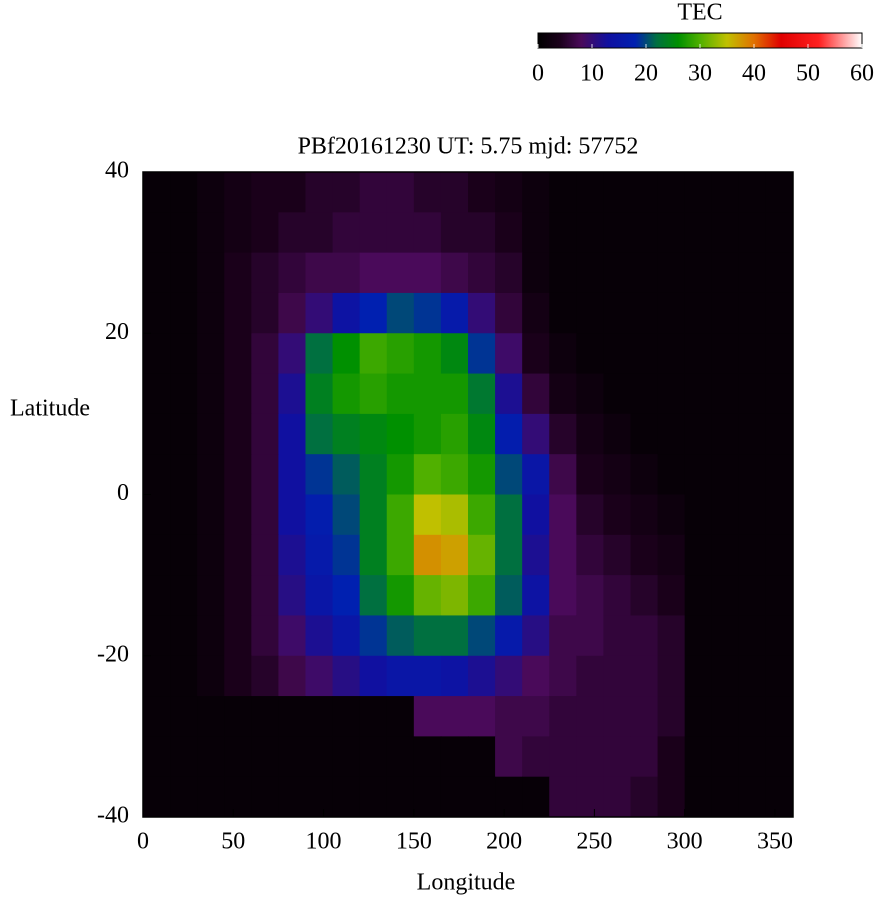 This screenshot has height=900, width=877. What do you see at coordinates (700, 74) in the screenshot?
I see `colorbar-tick-label: 30` at bounding box center [700, 74].